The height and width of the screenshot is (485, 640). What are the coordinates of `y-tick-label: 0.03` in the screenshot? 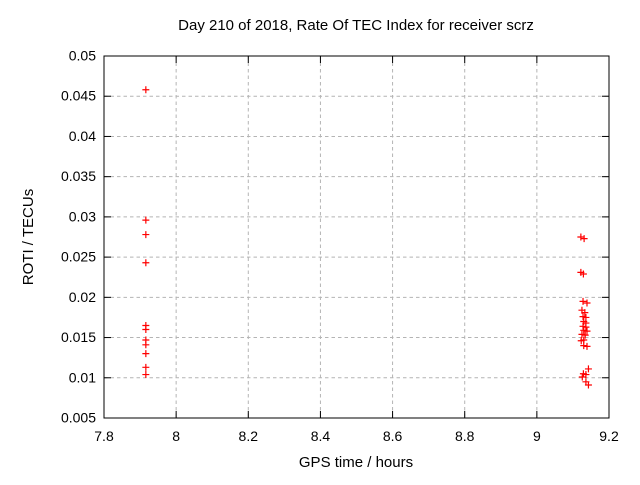 It's located at (82, 216).